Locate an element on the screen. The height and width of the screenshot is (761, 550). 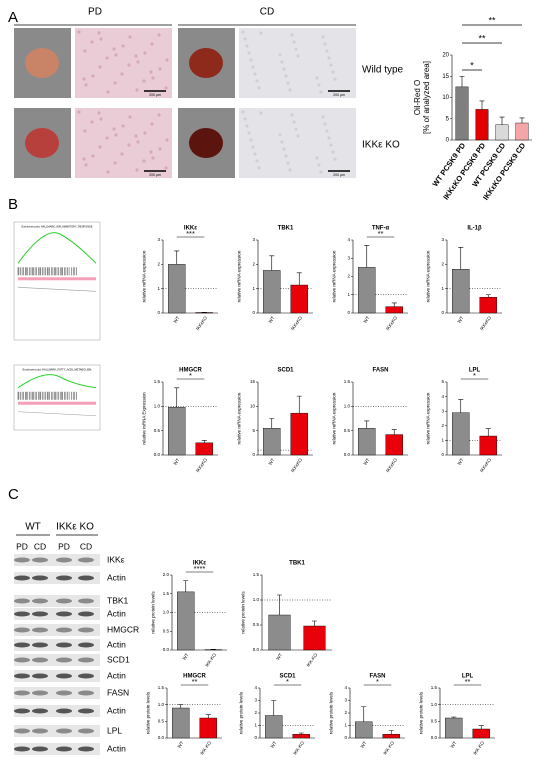
blot-label: IKKε is located at coordinates (116, 559).